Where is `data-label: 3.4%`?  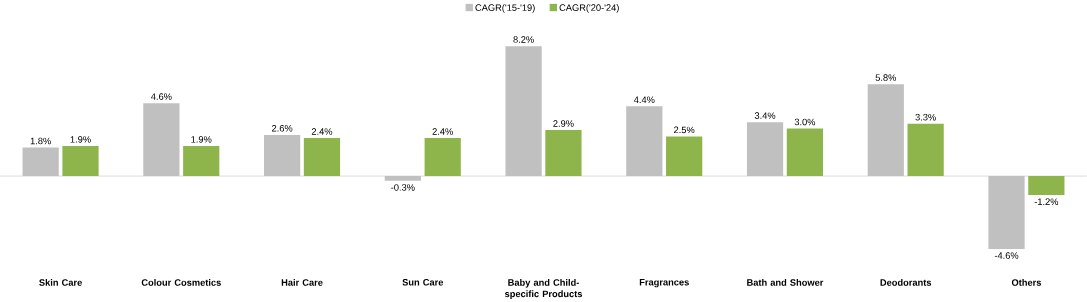
data-label: 3.4% is located at coordinates (765, 115).